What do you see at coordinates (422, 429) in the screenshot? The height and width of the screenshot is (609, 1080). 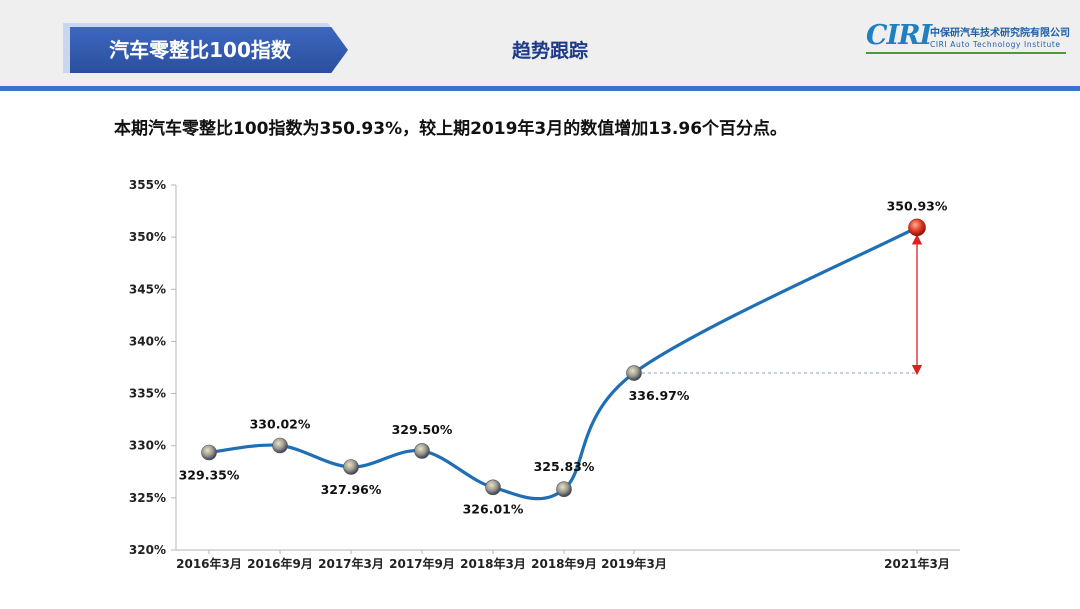 I see `data-label: 329.50%` at bounding box center [422, 429].